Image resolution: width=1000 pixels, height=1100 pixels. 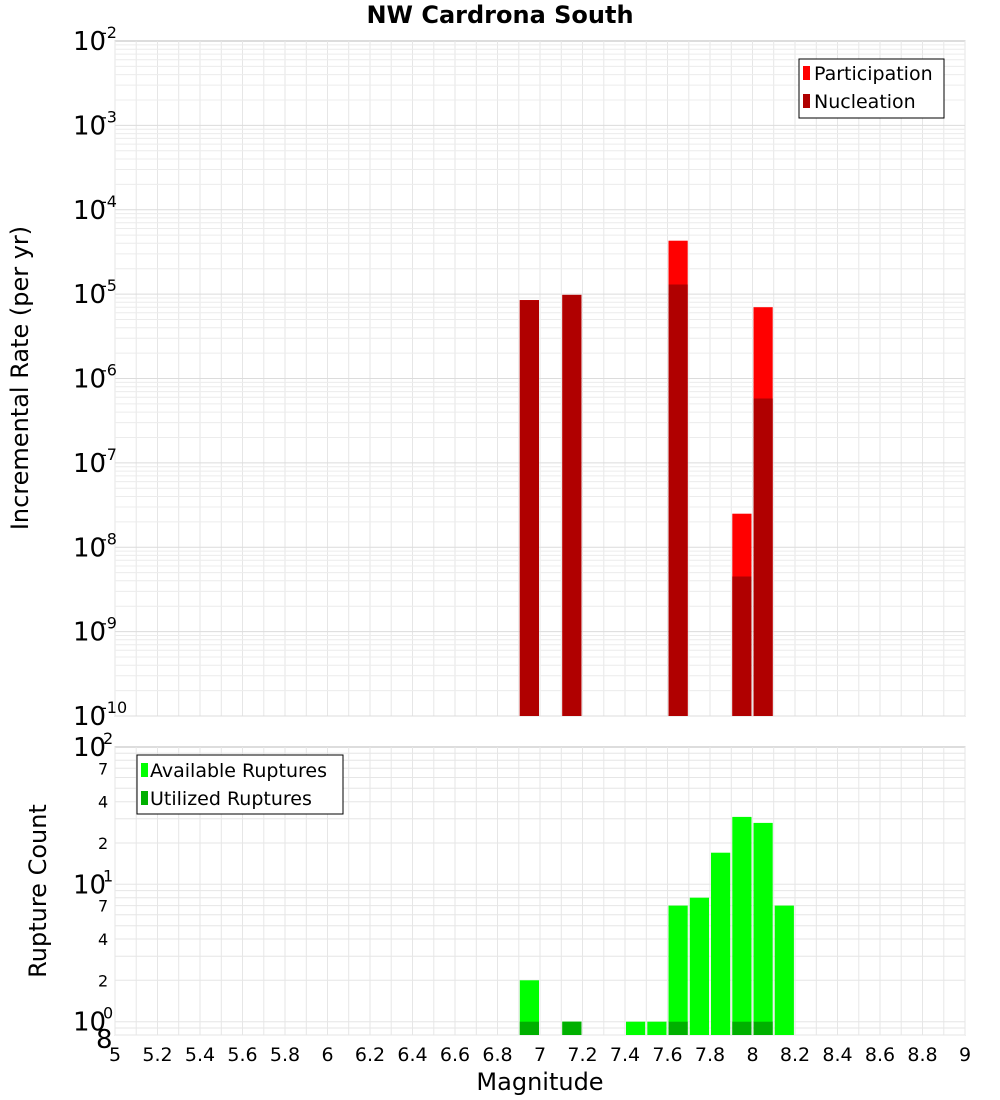 I want to click on x-tick-label: 7.6, so click(x=667, y=1055).